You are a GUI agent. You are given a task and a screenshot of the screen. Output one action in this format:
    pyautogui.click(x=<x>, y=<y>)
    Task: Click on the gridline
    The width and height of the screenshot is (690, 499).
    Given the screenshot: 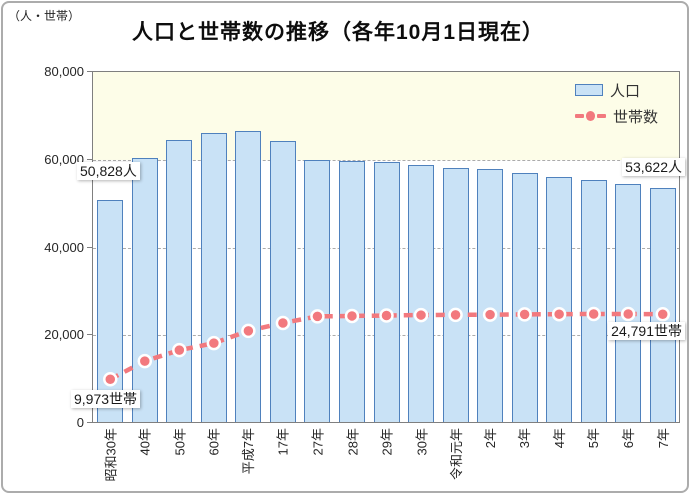 What is the action you would take?
    pyautogui.click(x=386, y=160)
    